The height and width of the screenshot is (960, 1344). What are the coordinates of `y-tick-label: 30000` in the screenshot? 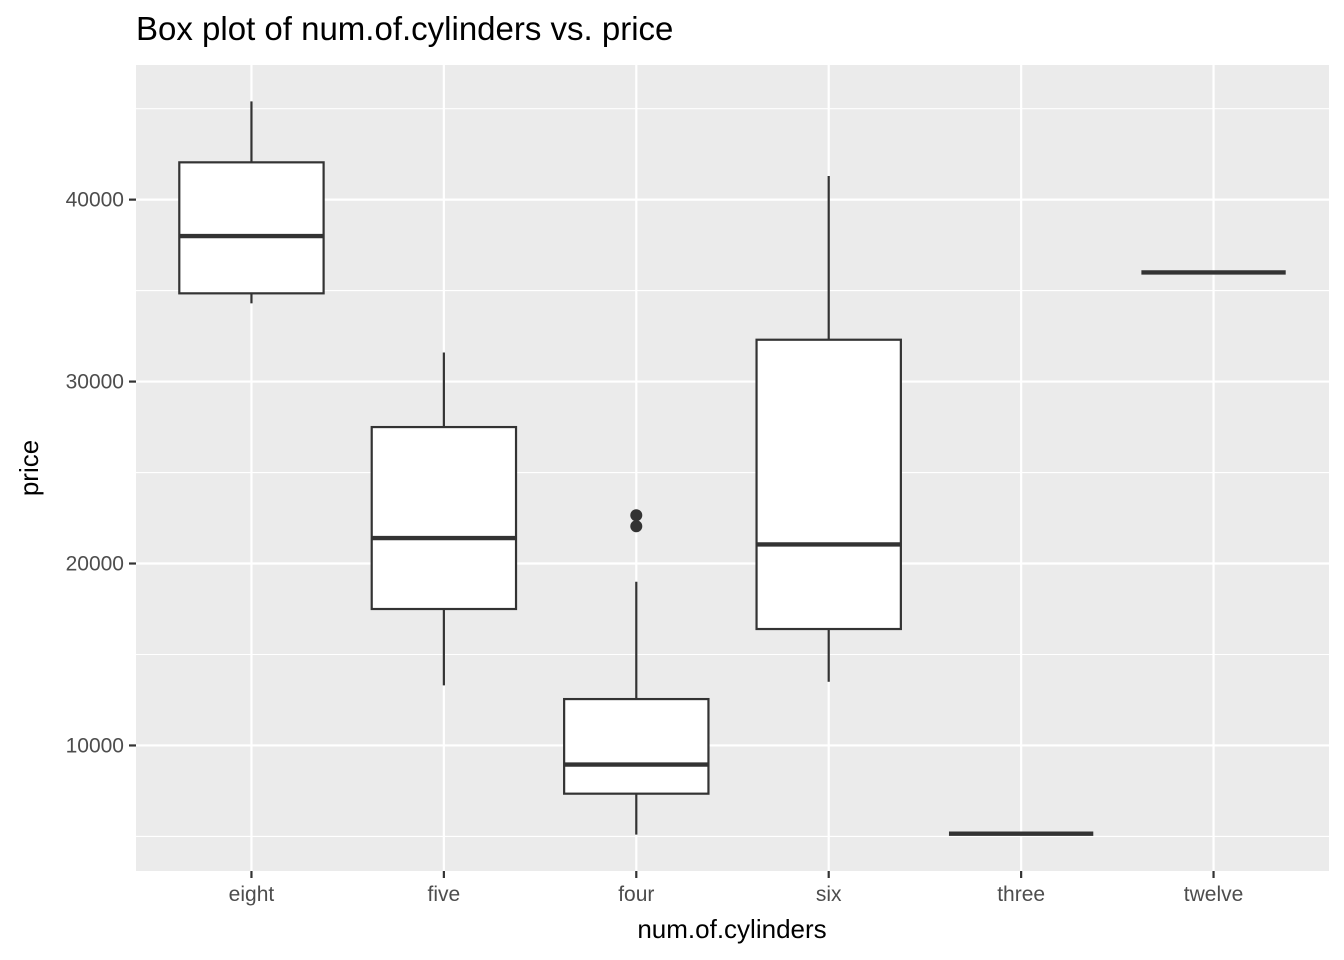 It's located at (95, 382).